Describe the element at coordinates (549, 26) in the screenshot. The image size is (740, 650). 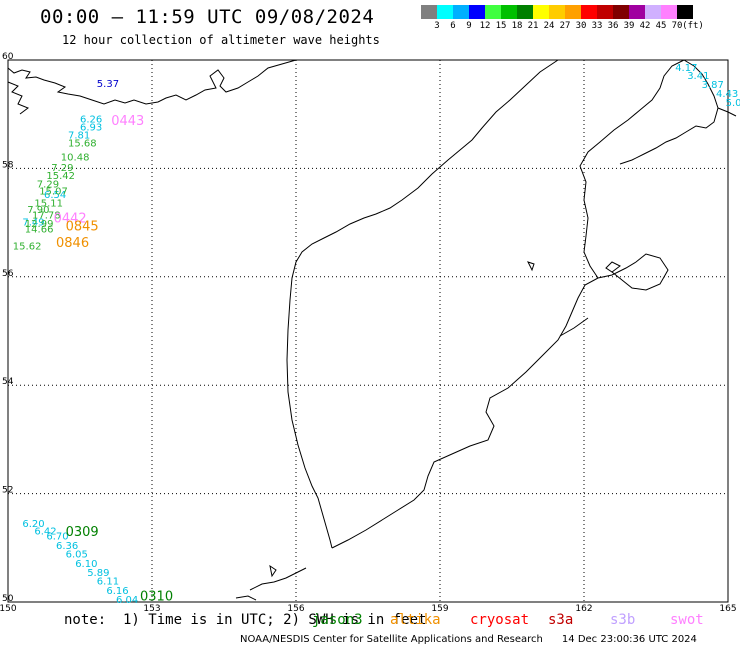
I see `colorbar-label: 24` at that location.